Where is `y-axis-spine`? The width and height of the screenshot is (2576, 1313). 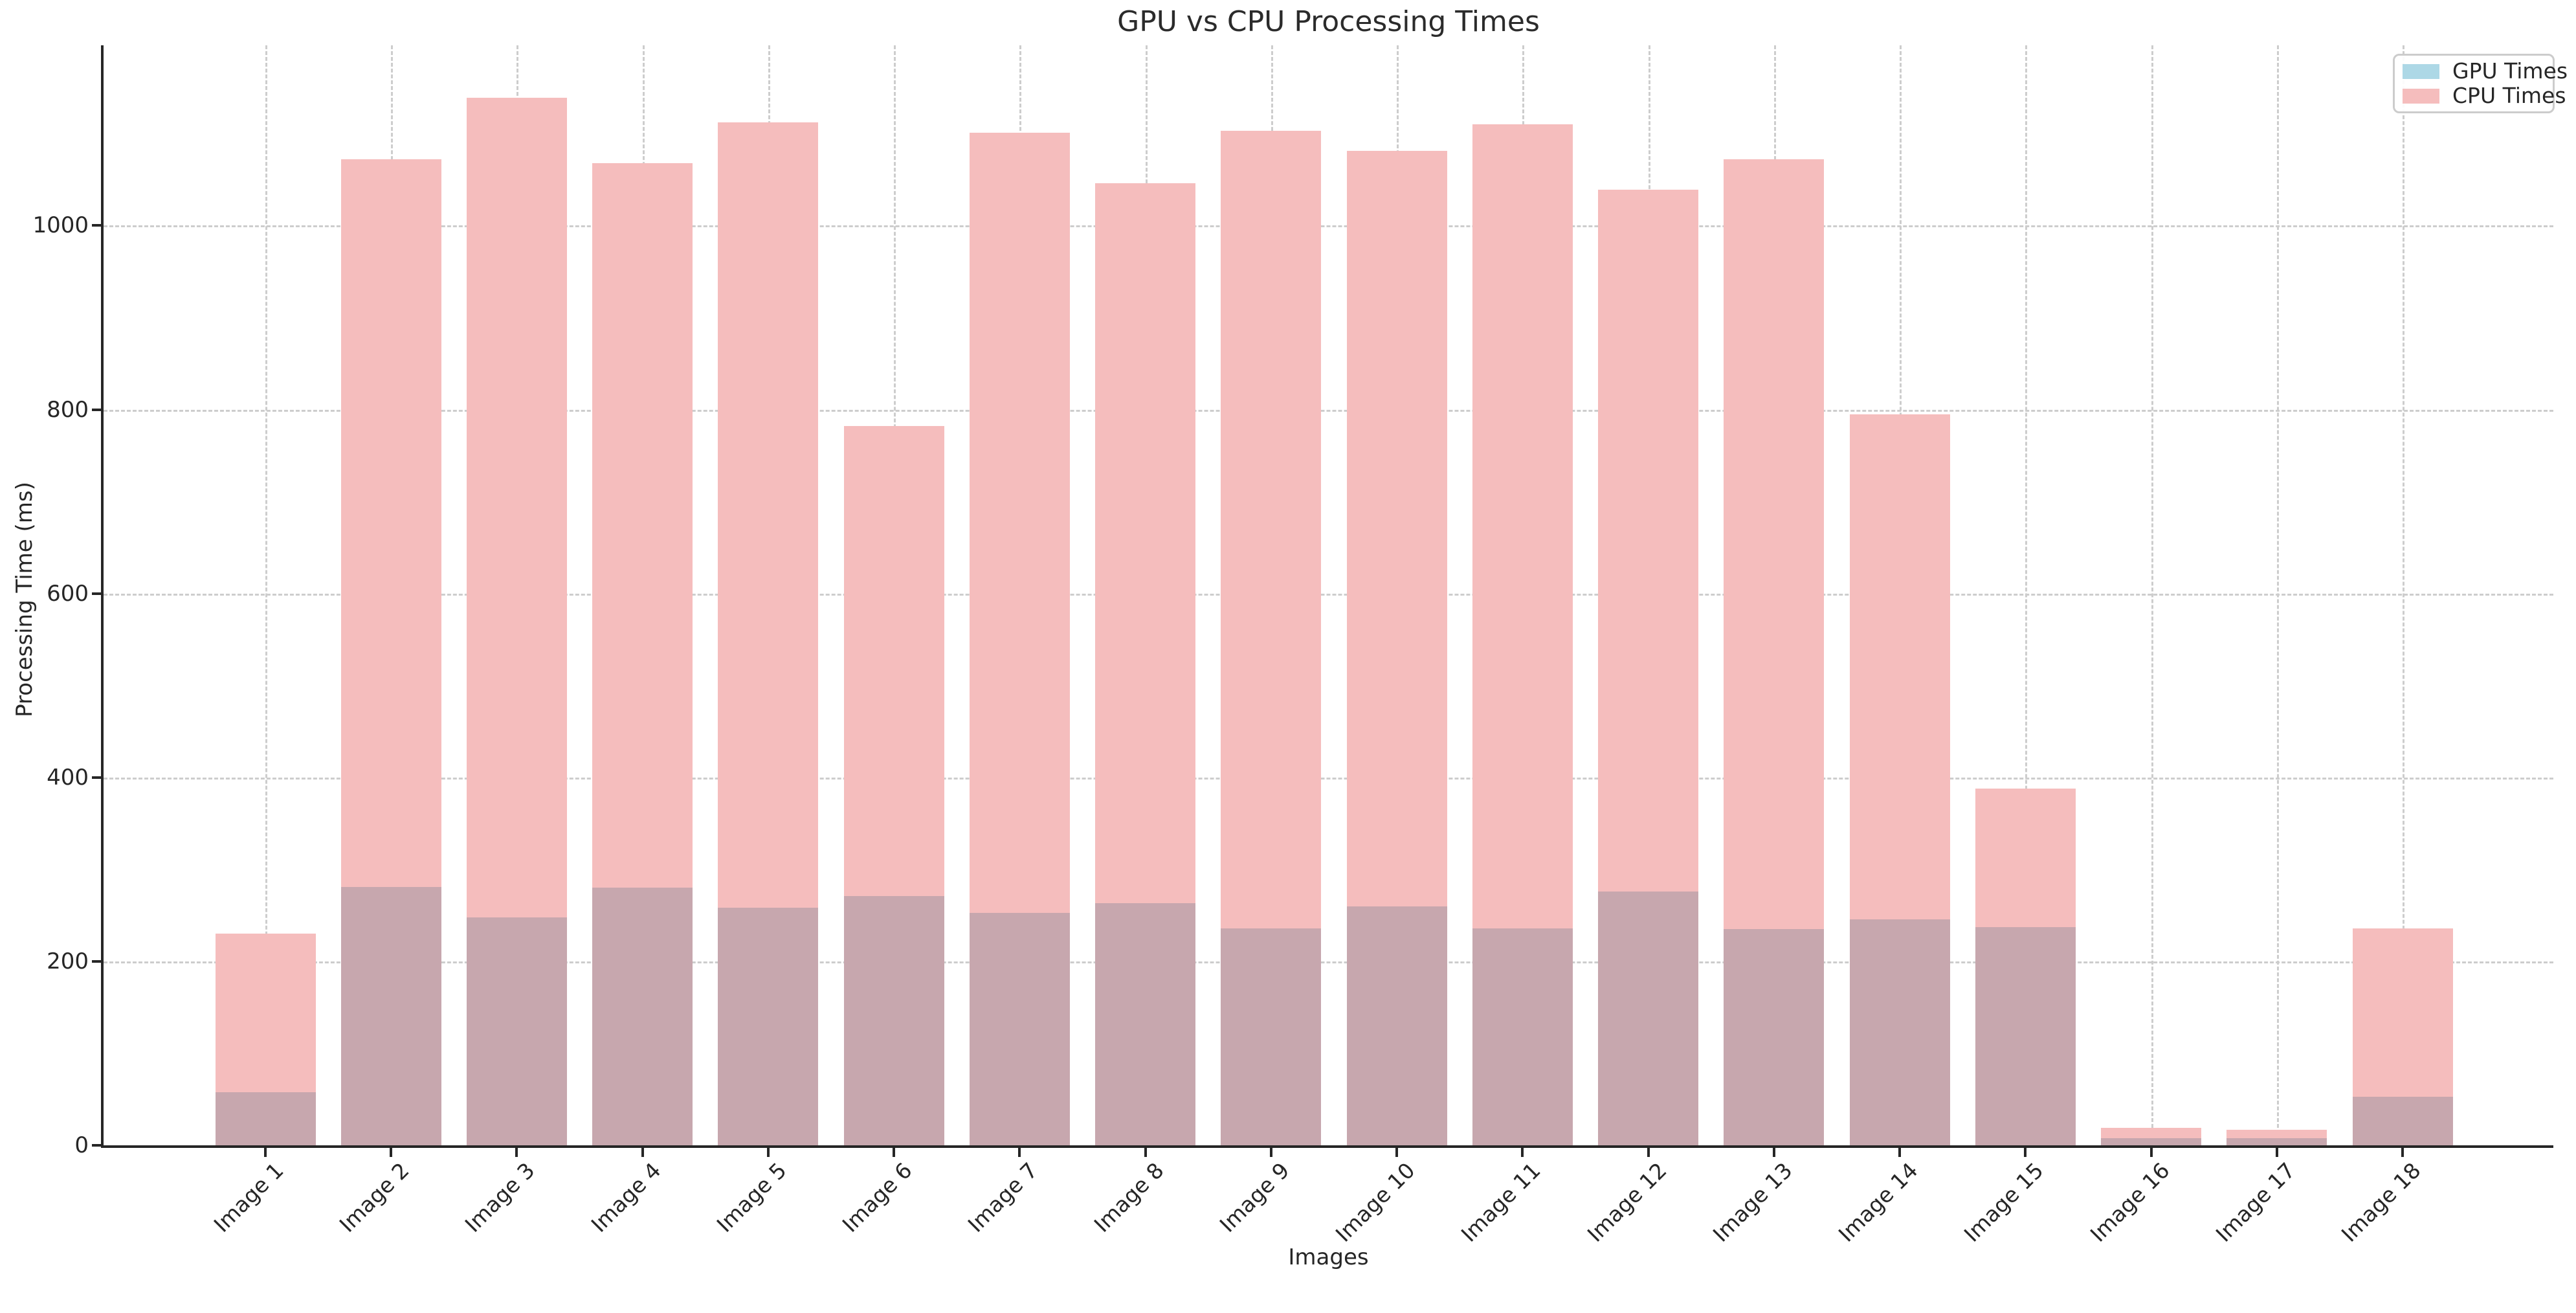 y-axis-spine is located at coordinates (102, 596).